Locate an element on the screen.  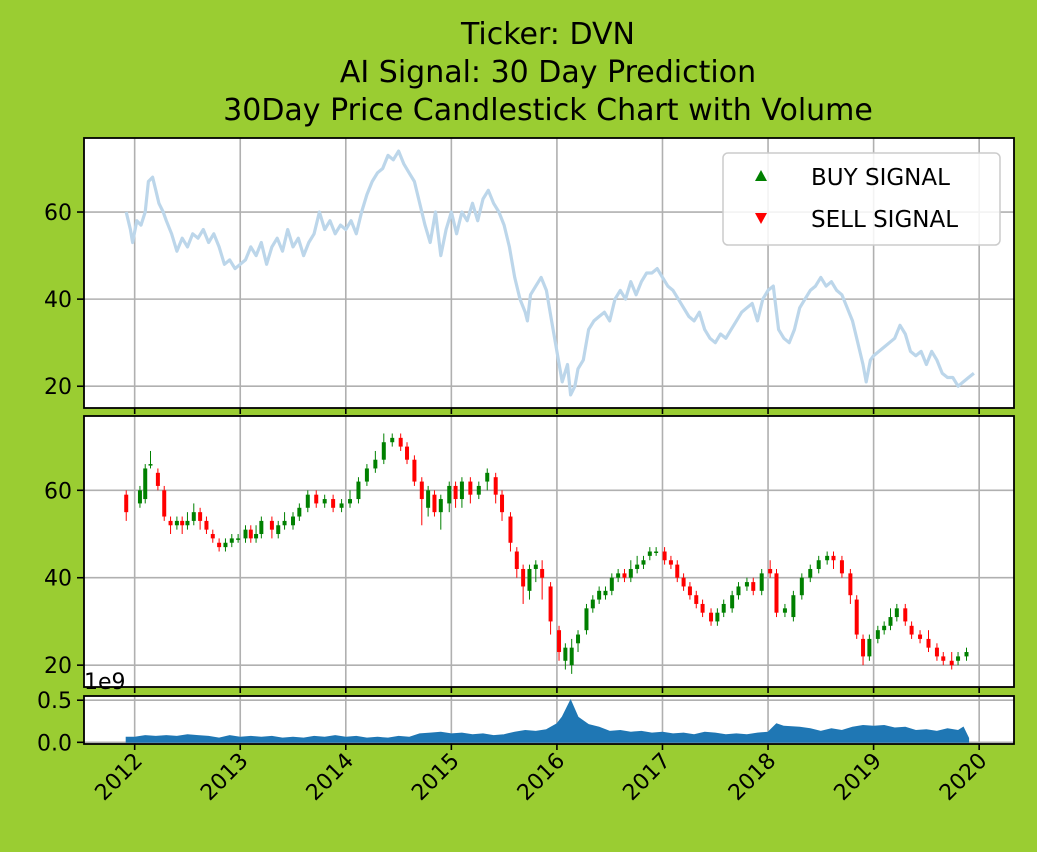
xtick-label-2016: 2016 is located at coordinates (541, 777).